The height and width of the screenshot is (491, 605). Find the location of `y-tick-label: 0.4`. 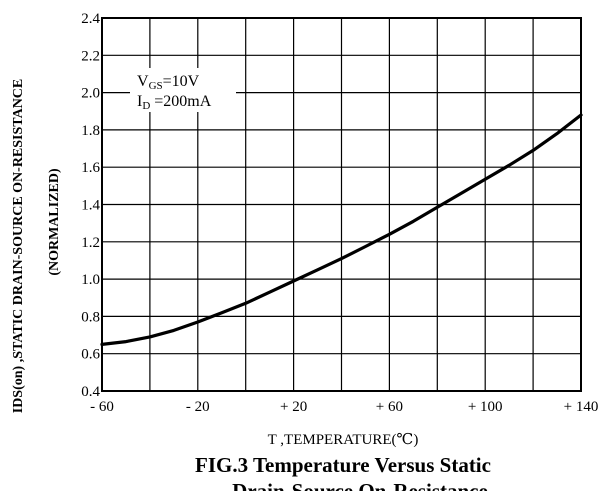

y-tick-label: 0.4 is located at coordinates (90, 392).